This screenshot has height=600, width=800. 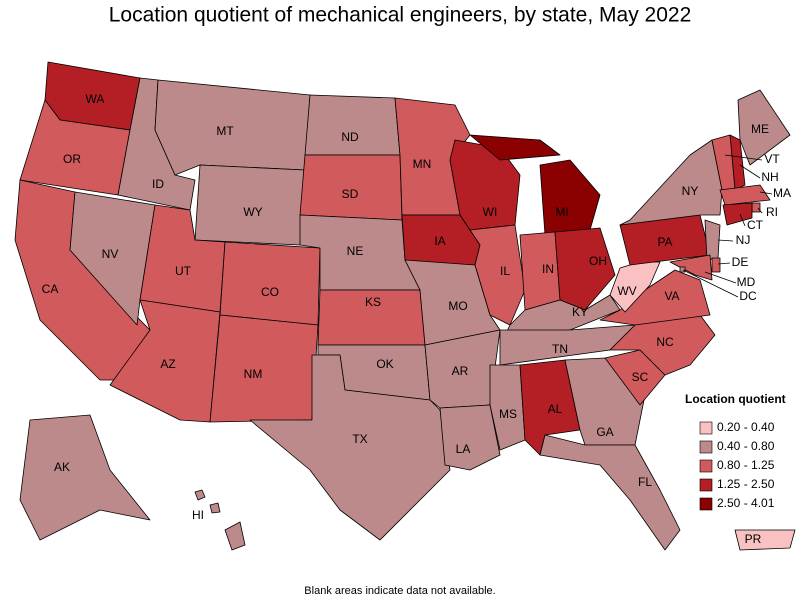 What do you see at coordinates (399, 591) in the screenshot?
I see `footnote: Blank areas indicate data not available.` at bounding box center [399, 591].